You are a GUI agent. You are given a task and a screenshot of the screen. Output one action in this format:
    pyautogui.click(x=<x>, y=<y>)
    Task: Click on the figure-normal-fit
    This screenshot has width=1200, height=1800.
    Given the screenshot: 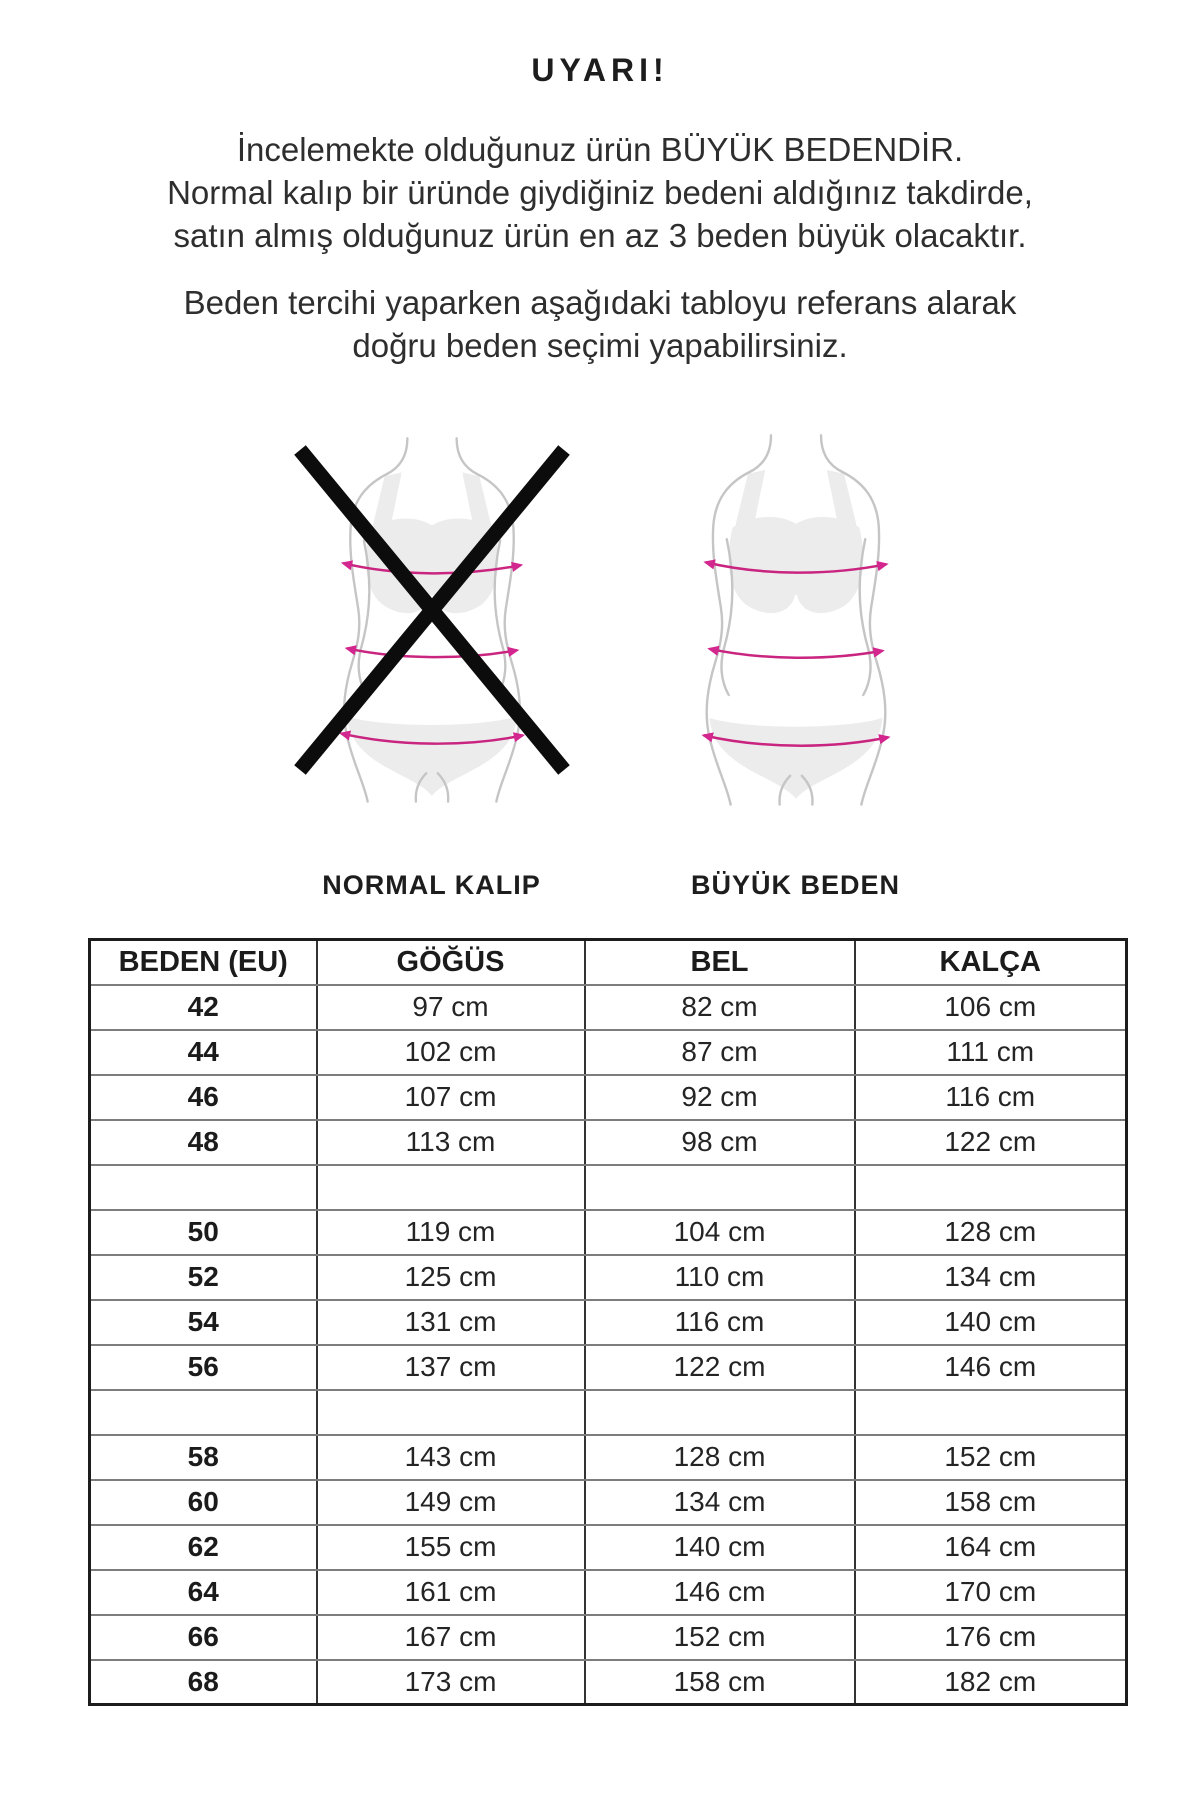 What is the action you would take?
    pyautogui.click(x=432, y=620)
    